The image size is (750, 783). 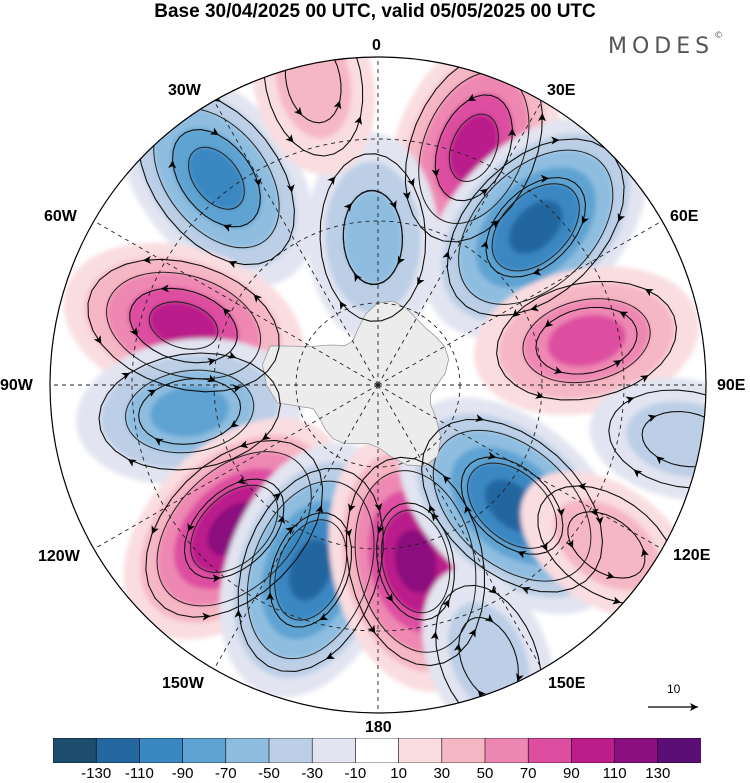 What do you see at coordinates (658, 773) in the screenshot?
I see `colorbar-tick-label: 130` at bounding box center [658, 773].